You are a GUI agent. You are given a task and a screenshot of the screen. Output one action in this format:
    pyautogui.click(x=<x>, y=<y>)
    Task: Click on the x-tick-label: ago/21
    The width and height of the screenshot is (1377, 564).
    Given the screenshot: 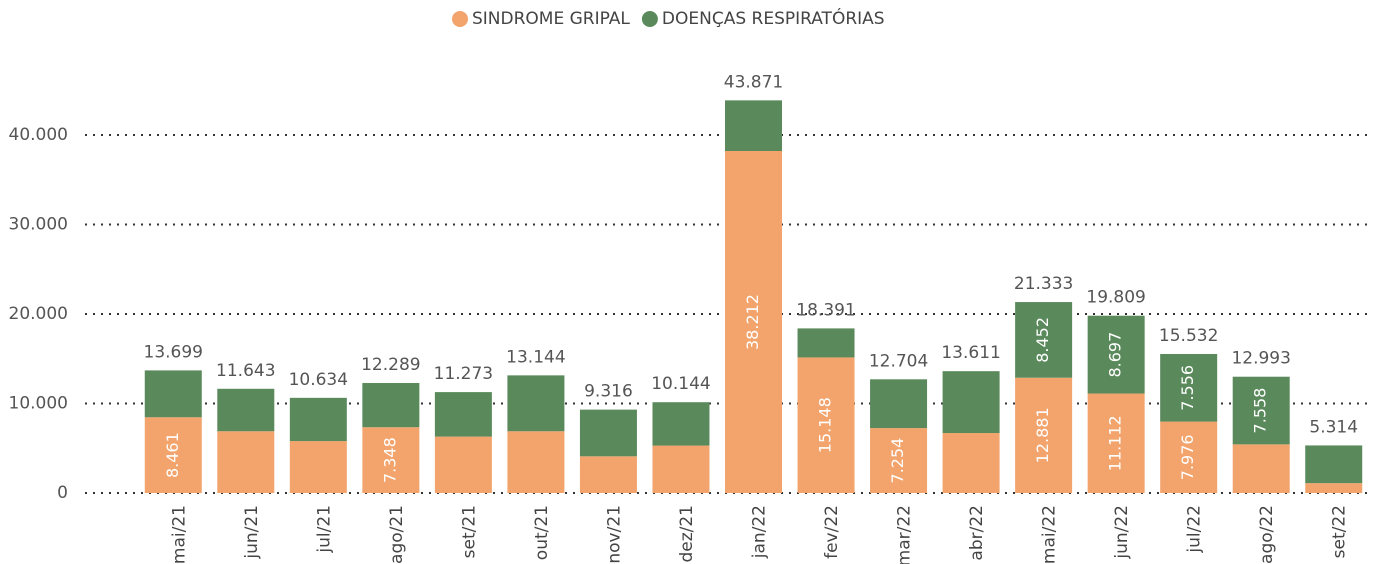 What is the action you would take?
    pyautogui.click(x=397, y=534)
    